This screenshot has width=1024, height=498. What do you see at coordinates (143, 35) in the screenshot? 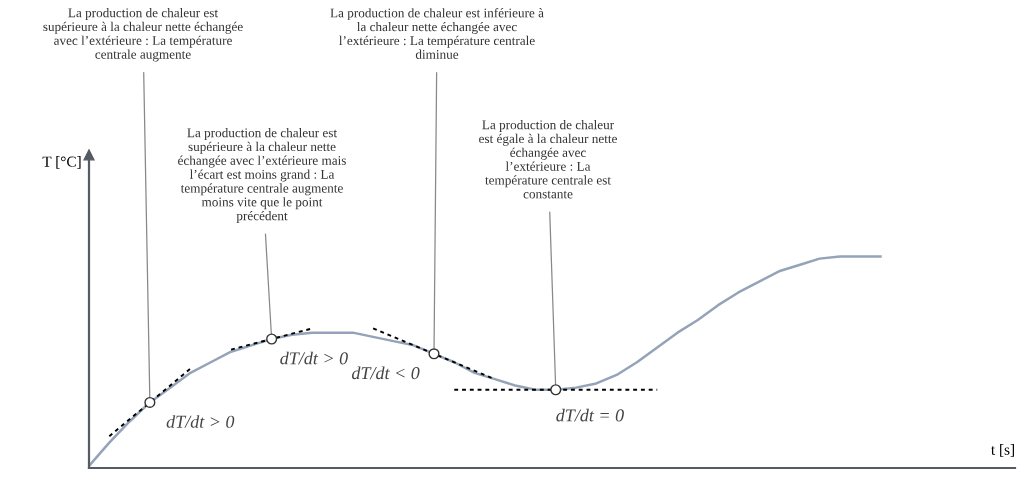
I see `text: La production de chaleur est supérieure à la chaleur nette échangée avec l’extérieure : La température centrale augmente` at bounding box center [143, 35].